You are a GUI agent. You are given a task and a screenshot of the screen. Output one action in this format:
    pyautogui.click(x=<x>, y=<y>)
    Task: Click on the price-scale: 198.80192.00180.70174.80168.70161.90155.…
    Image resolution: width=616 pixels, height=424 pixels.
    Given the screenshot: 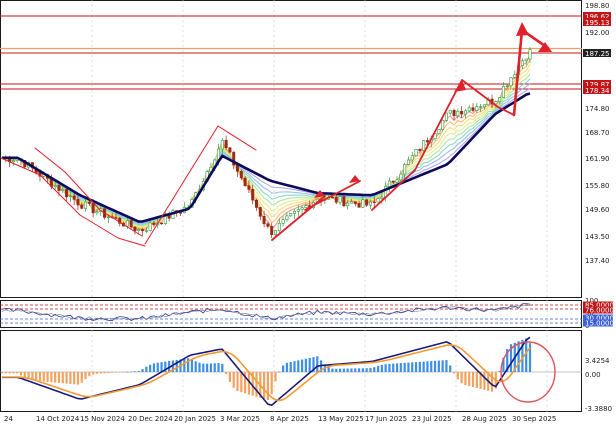 What is the action you would take?
    pyautogui.click(x=597, y=133)
    